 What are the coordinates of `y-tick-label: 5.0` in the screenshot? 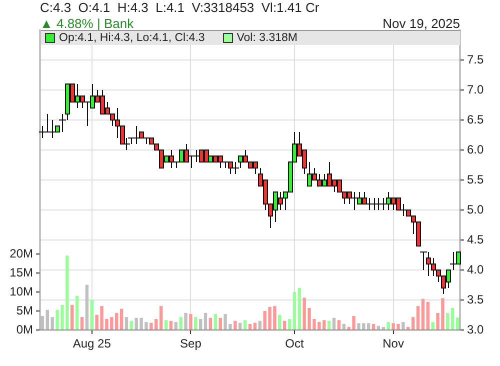 It's located at (475, 209).